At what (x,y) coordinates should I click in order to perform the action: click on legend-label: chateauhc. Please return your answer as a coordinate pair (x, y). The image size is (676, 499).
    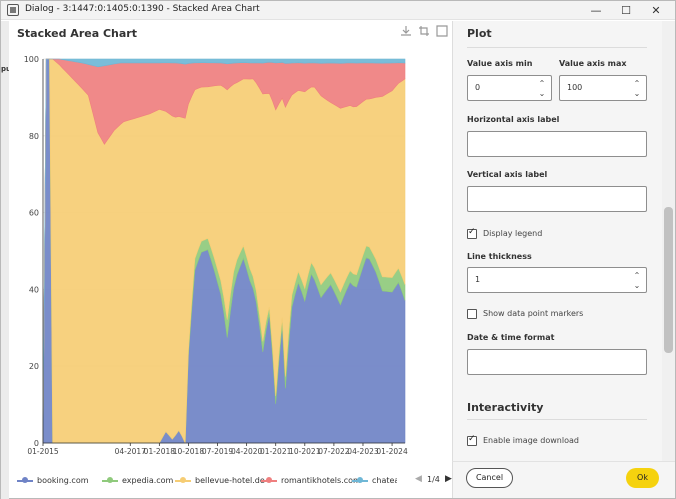
    Looking at the image, I should click on (393, 480).